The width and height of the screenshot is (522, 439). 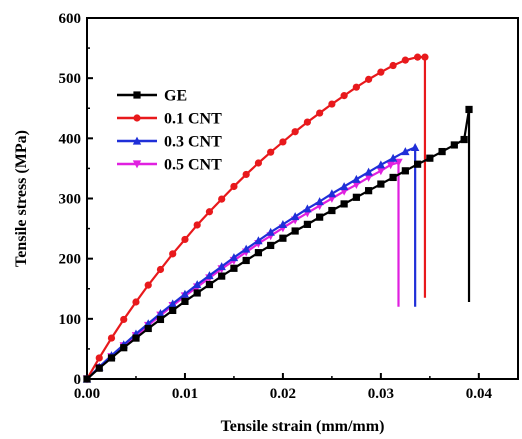 What do you see at coordinates (70, 79) in the screenshot?
I see `y-tick-label: 500` at bounding box center [70, 79].